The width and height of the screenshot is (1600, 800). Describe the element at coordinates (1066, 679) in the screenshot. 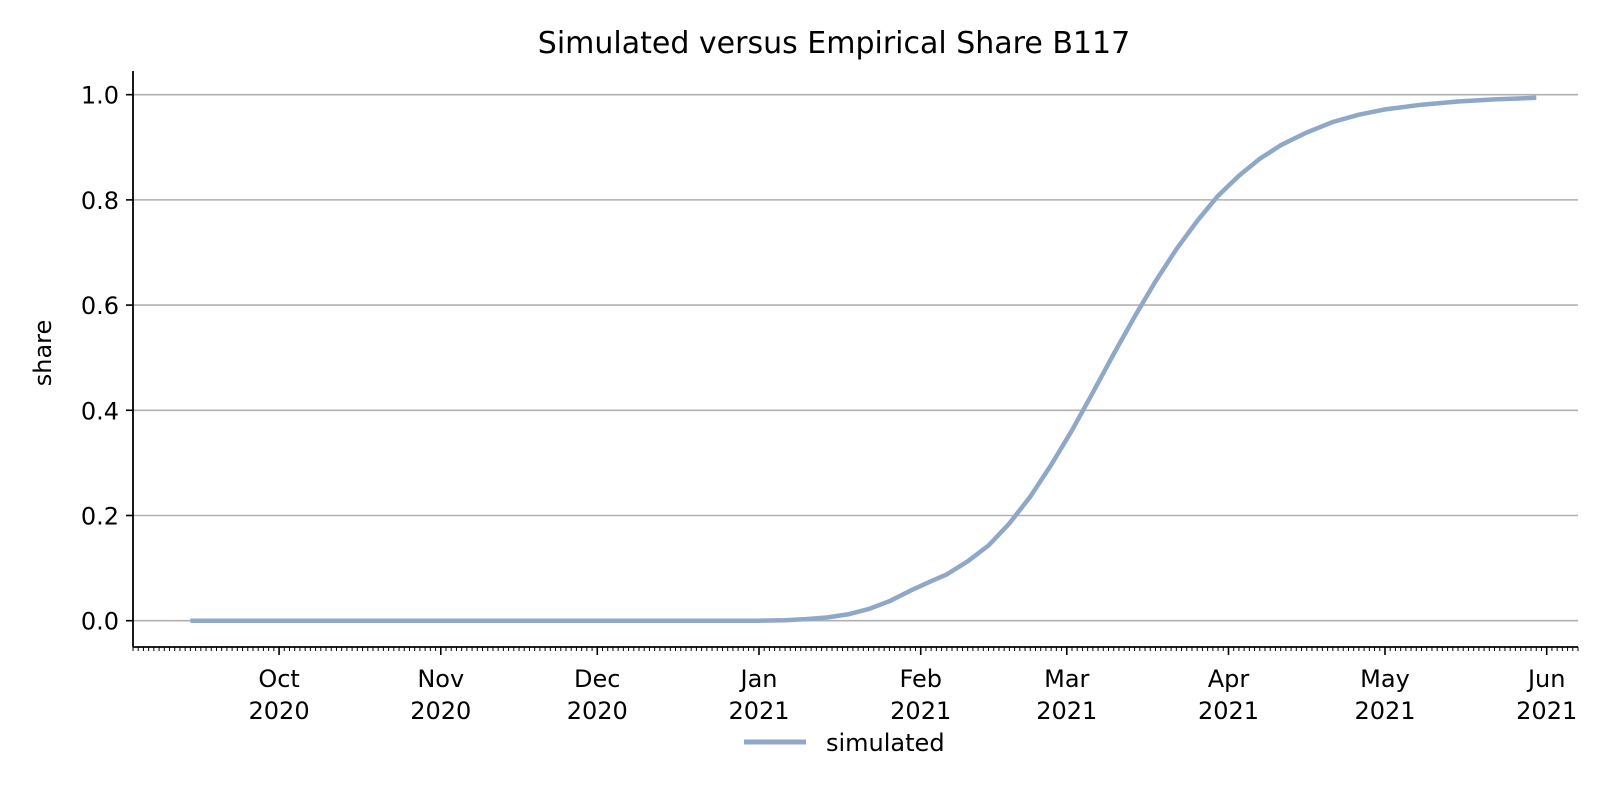

I see `x-tick-label-month: Mar` at that location.